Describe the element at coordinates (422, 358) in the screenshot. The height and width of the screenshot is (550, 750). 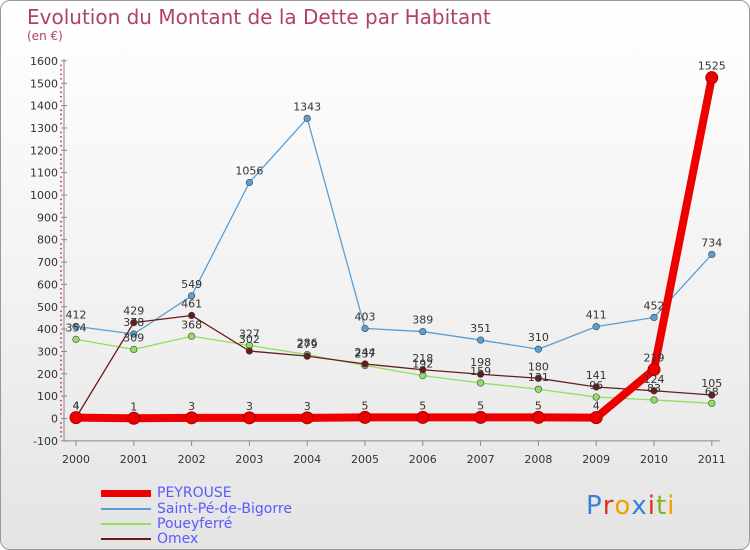
I see `data-label: 218` at that location.